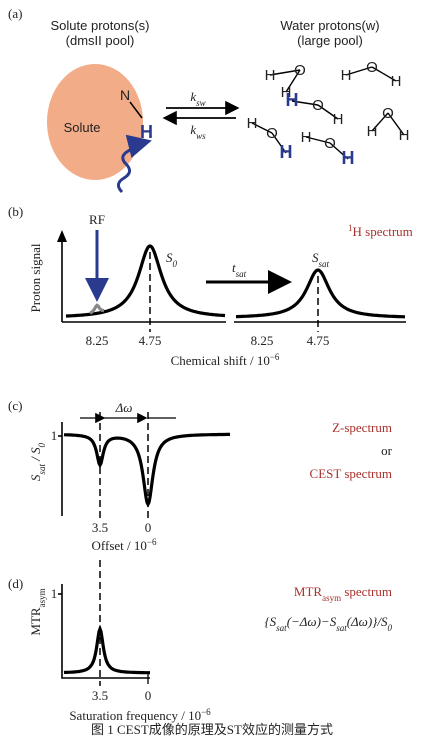  What do you see at coordinates (380, 231) in the screenshot?
I see `spectrum-label: 1H spectrum` at bounding box center [380, 231].